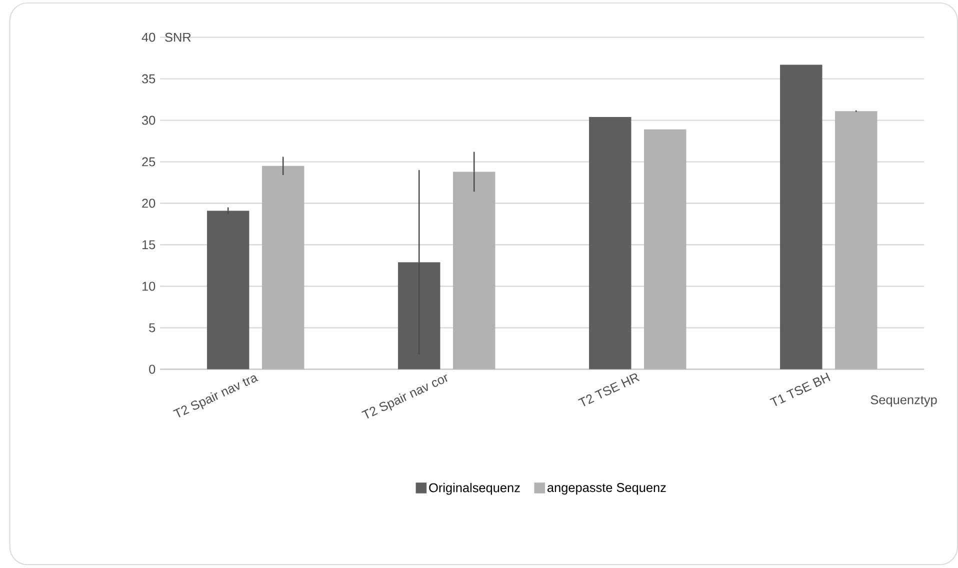  What do you see at coordinates (149, 161) in the screenshot?
I see `y-tick-label: 25` at bounding box center [149, 161].